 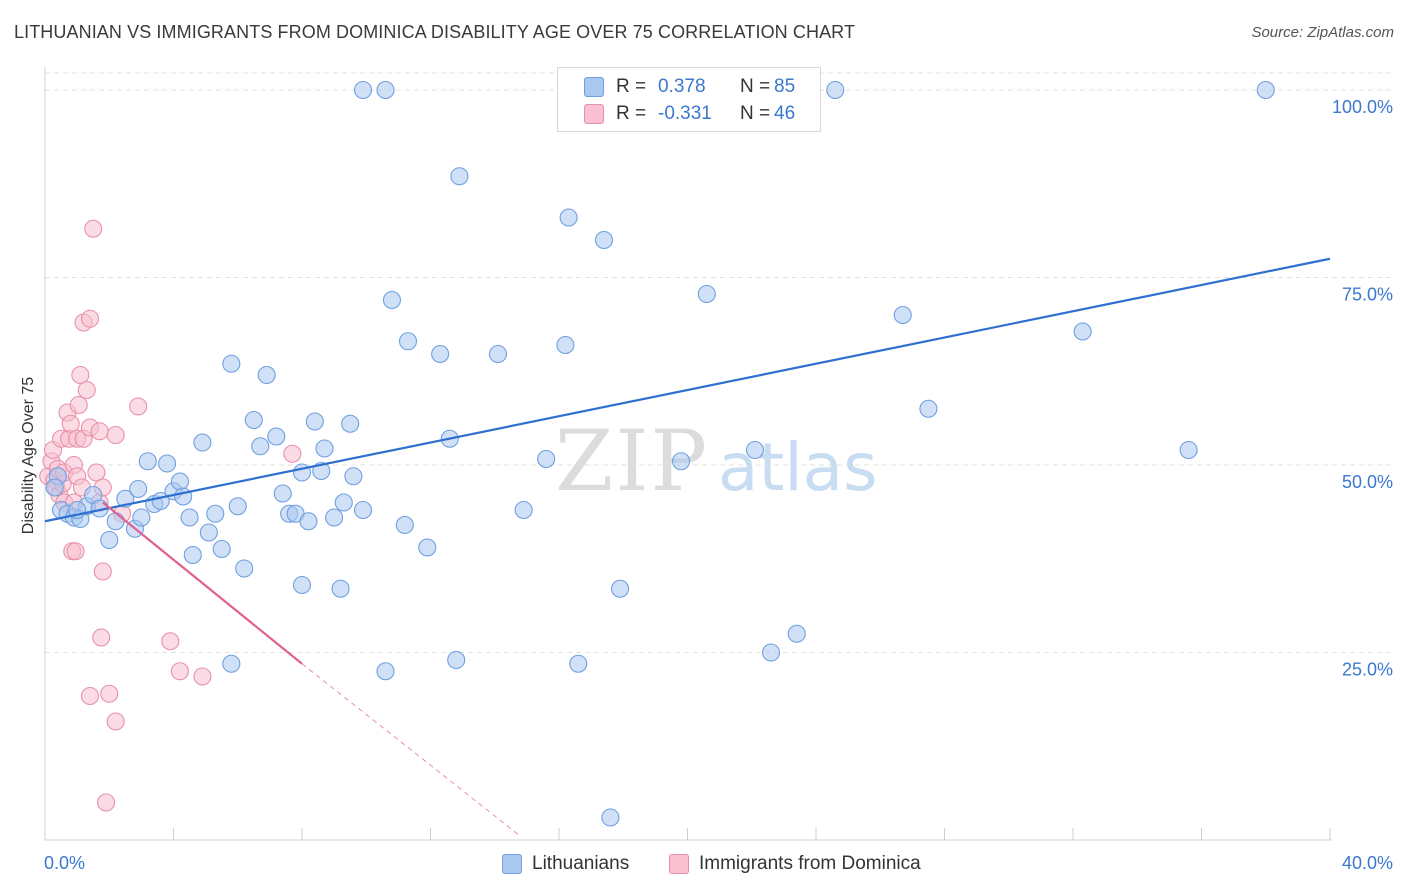 What do you see at coordinates (1362, 107) in the screenshot?
I see `y-tick-label: 100.0%` at bounding box center [1362, 107].